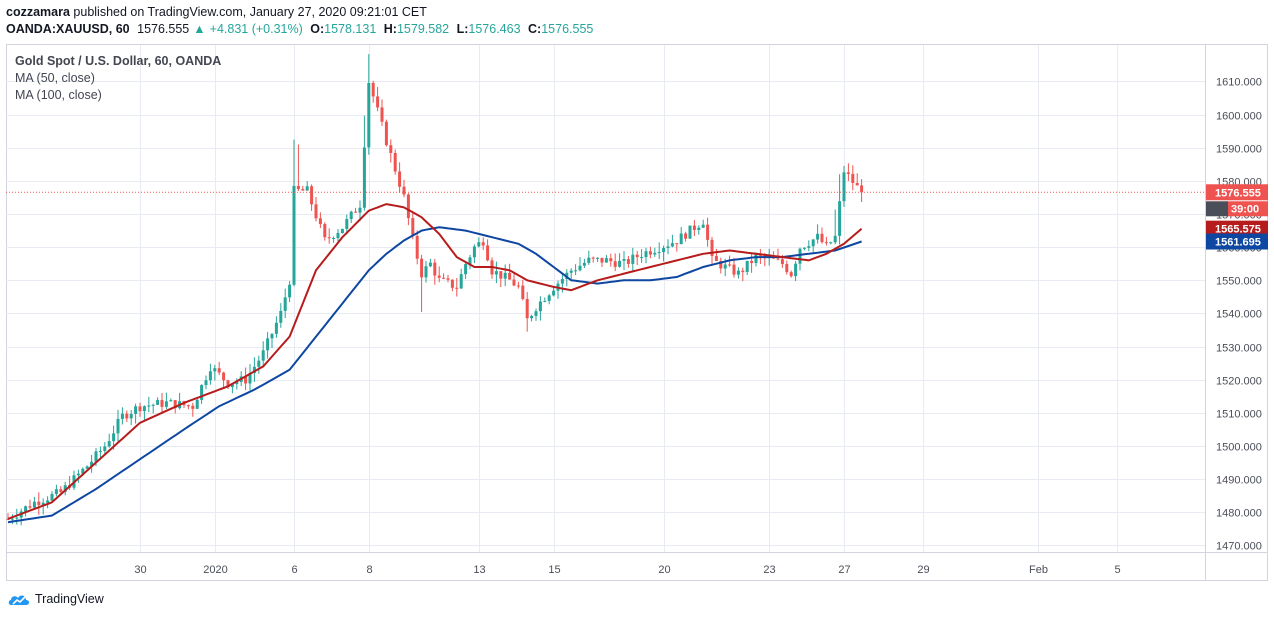 This screenshot has width=1274, height=618. Describe the element at coordinates (627, 570) in the screenshot. I see `time-axis: 30 2020 6 8 13 15 20 23 27 29 Feb 5` at that location.